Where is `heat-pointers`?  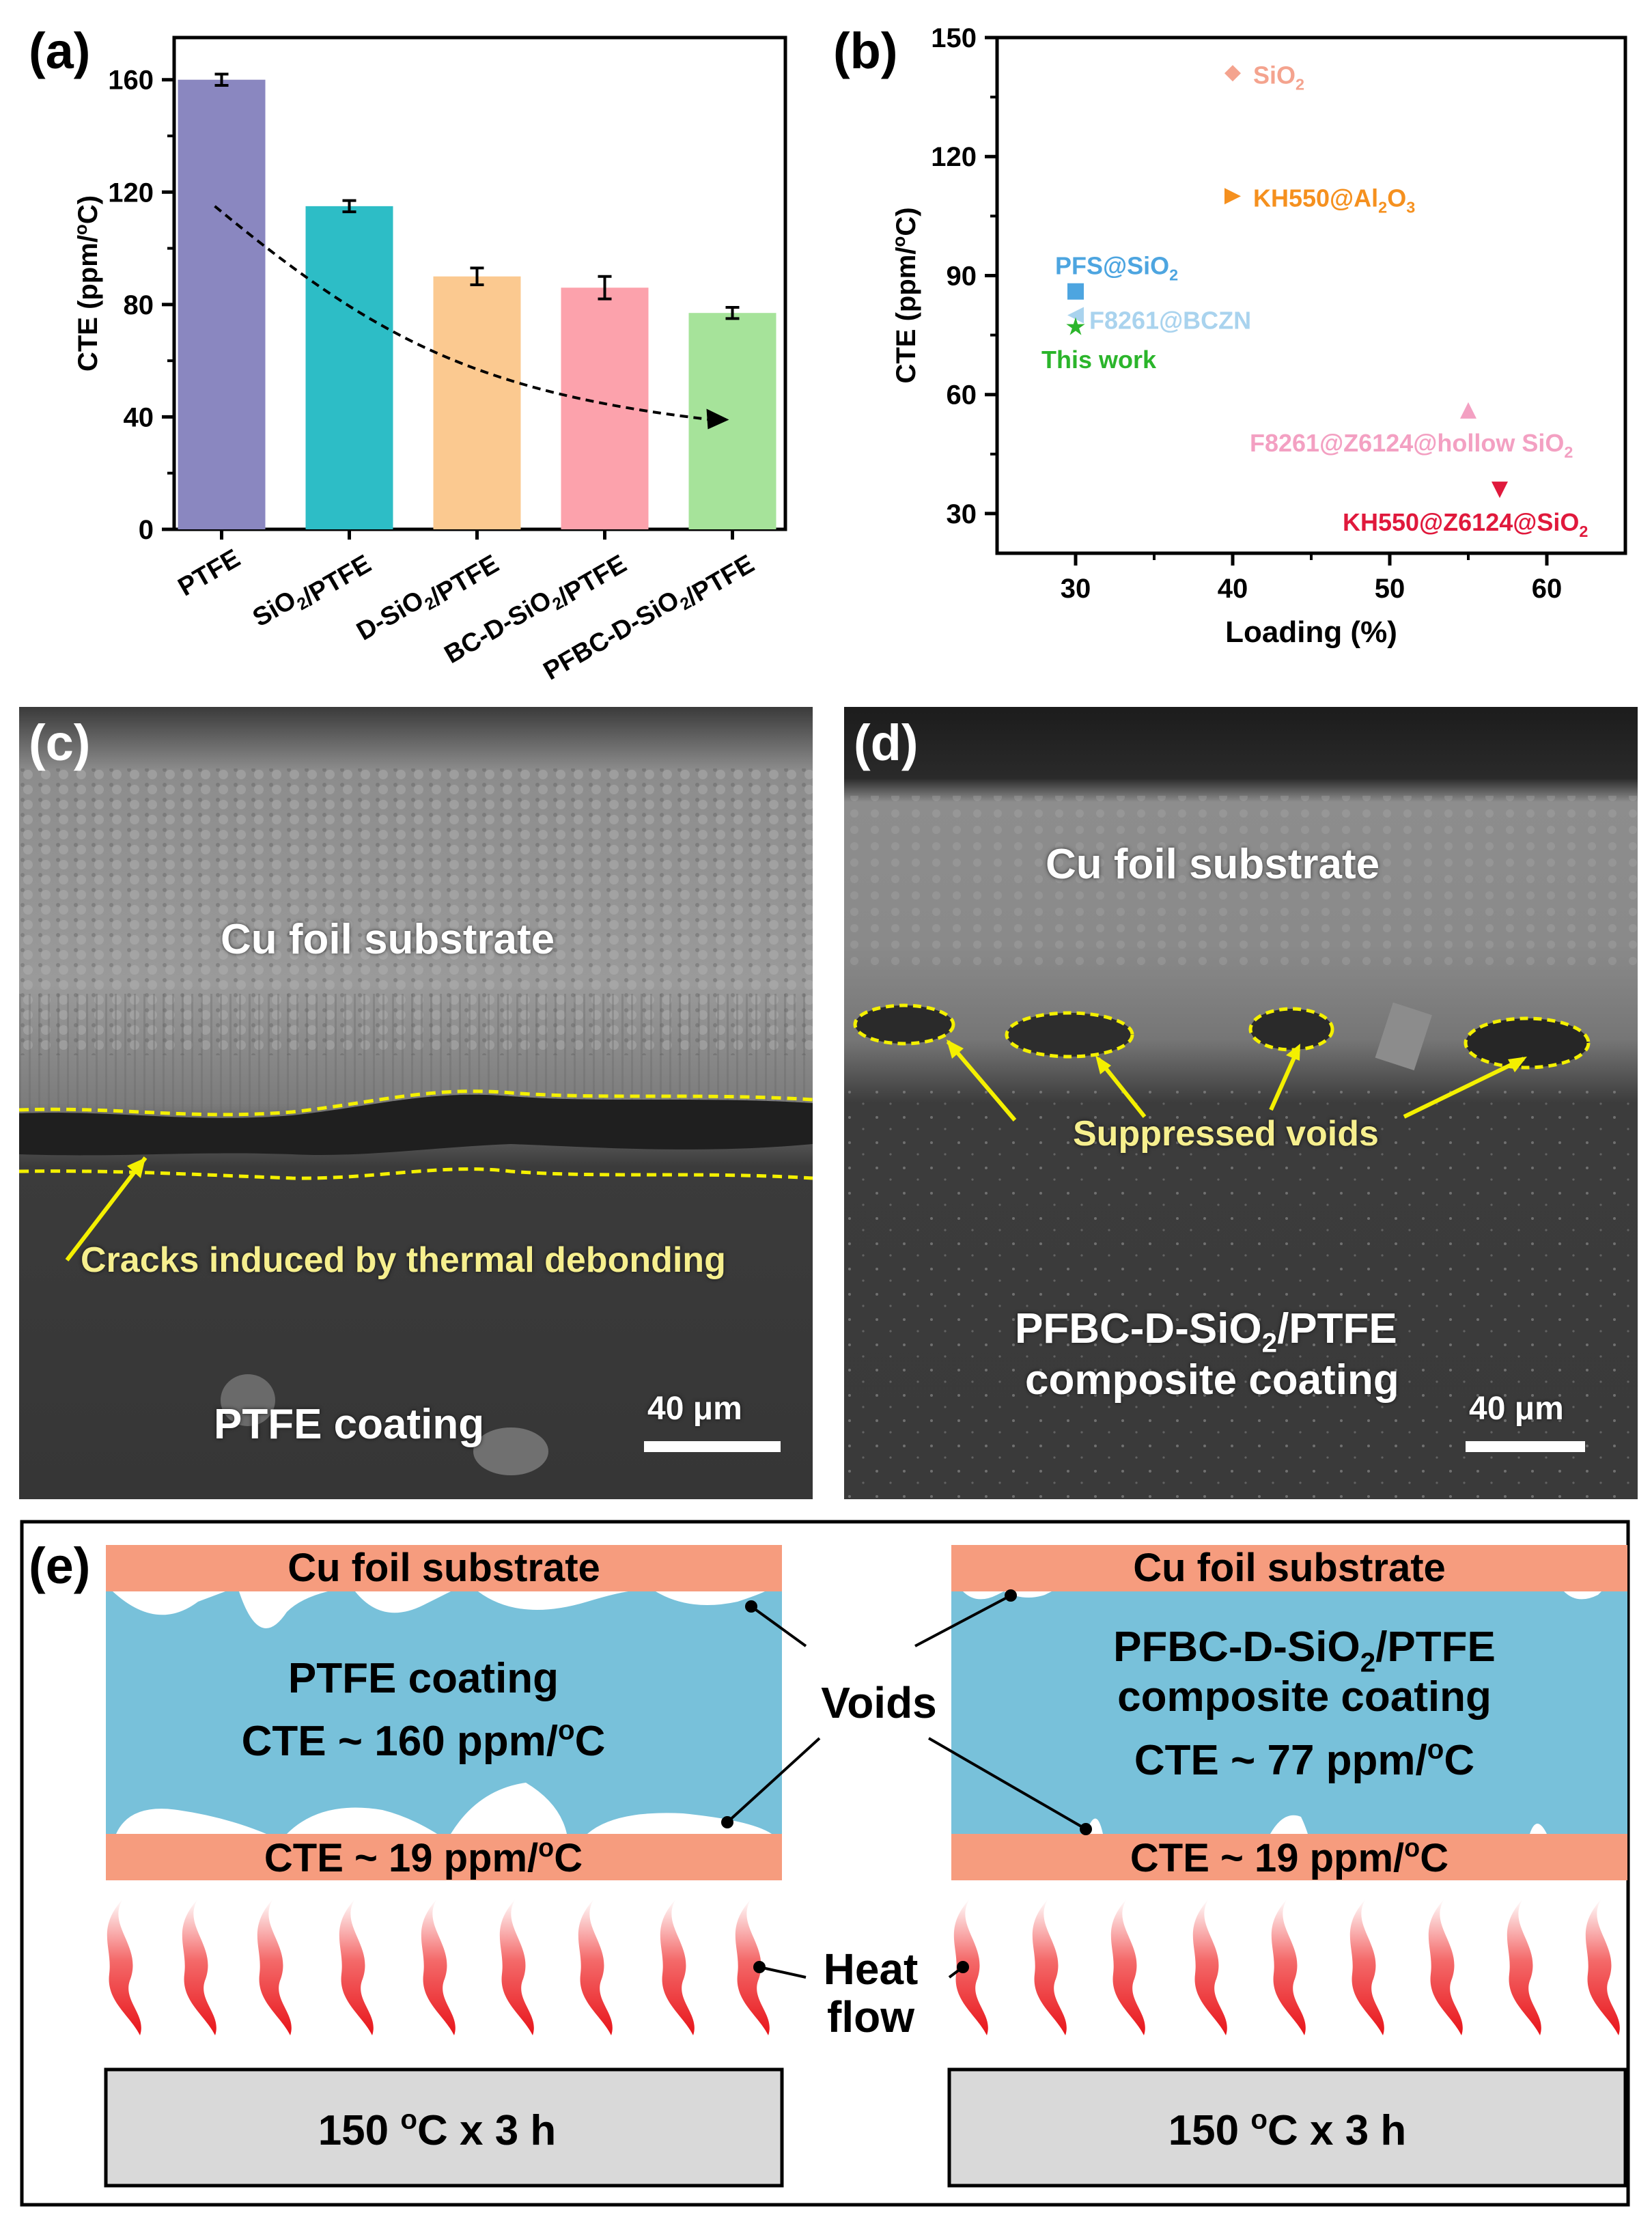 heat-pointers is located at coordinates (861, 1970).